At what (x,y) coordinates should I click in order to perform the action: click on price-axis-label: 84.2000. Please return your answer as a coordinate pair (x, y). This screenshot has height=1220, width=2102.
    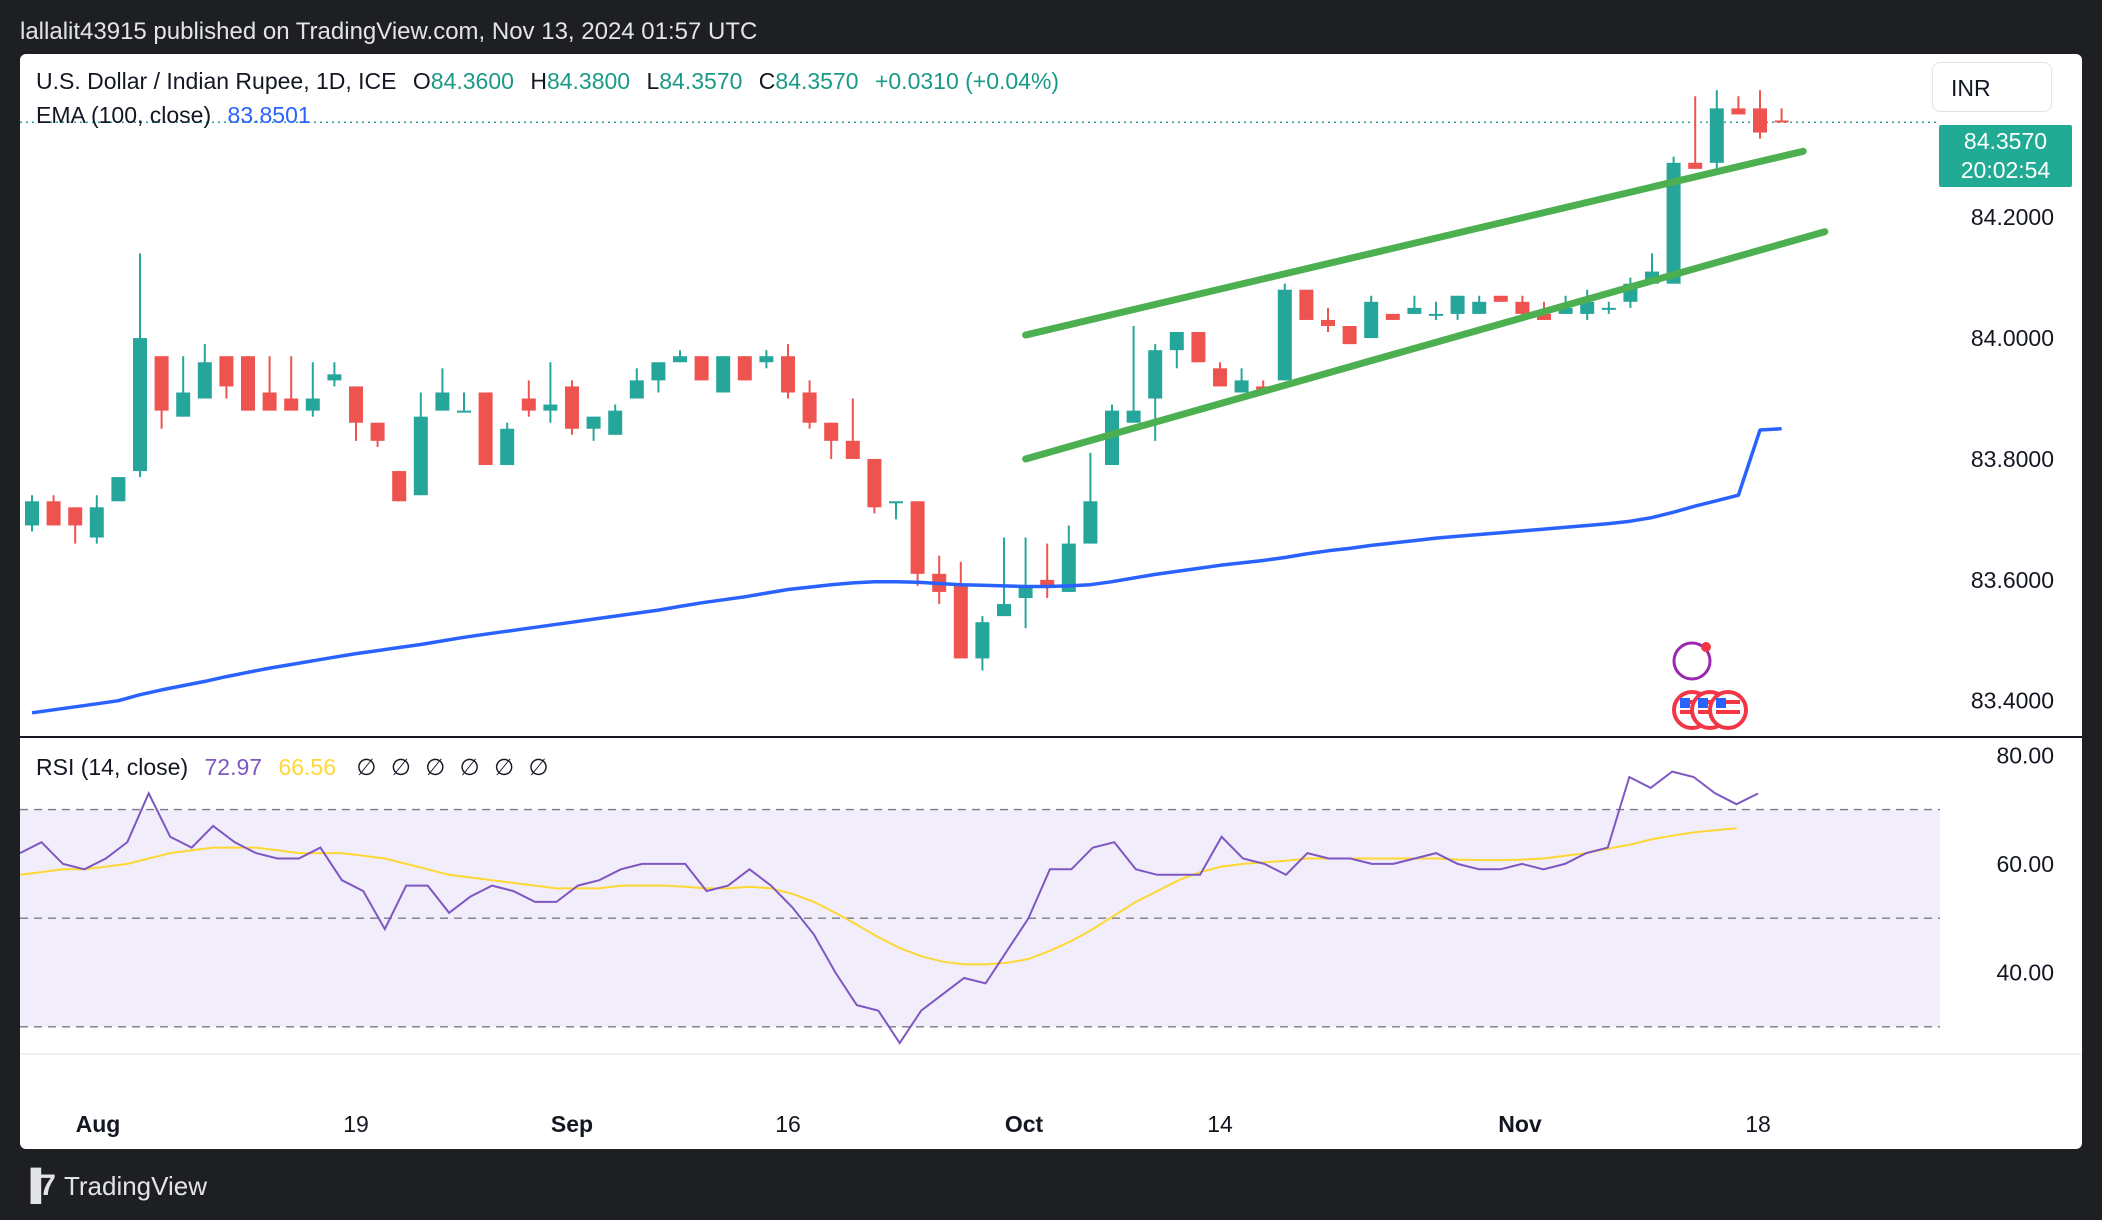
    Looking at the image, I should click on (2012, 217).